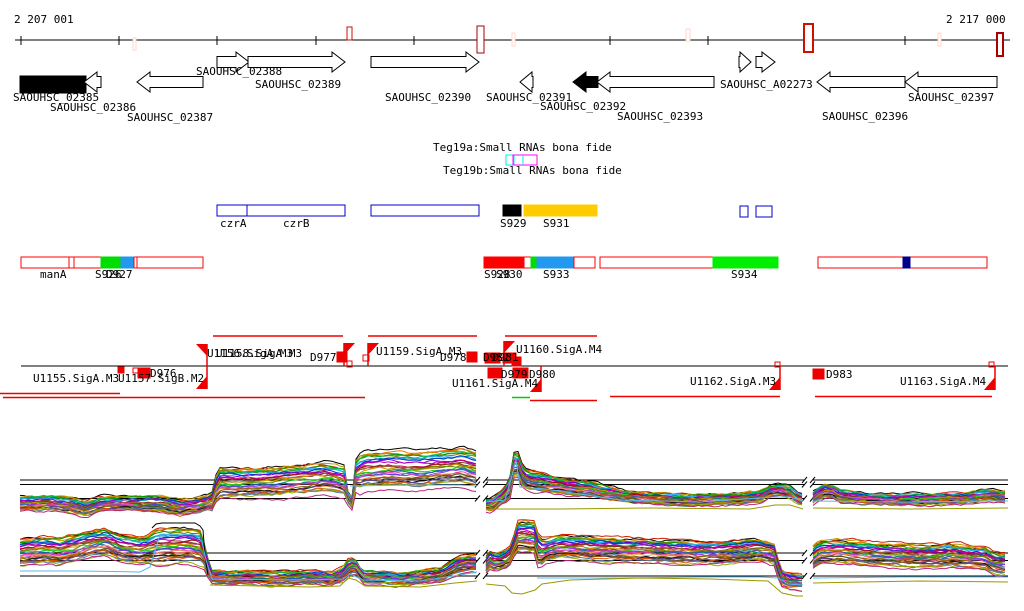 This screenshot has height=611, width=1024. I want to click on gene-label-saouhsc_a02273: SAOUHSC_A02273, so click(766, 84).